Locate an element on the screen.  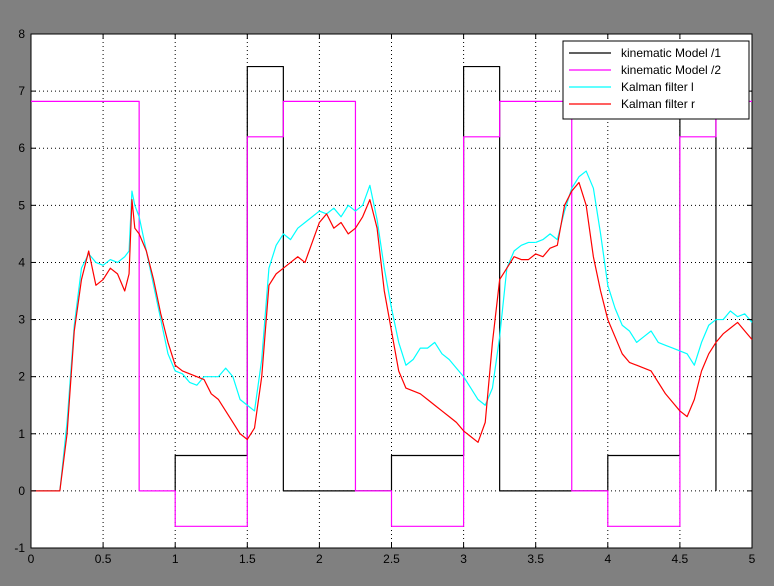
legend-label: kinematic Model /1 is located at coordinates (671, 53).